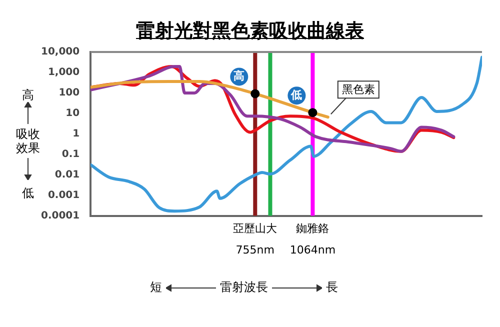  What do you see at coordinates (239, 76) in the screenshot?
I see `annotation: 高` at bounding box center [239, 76].